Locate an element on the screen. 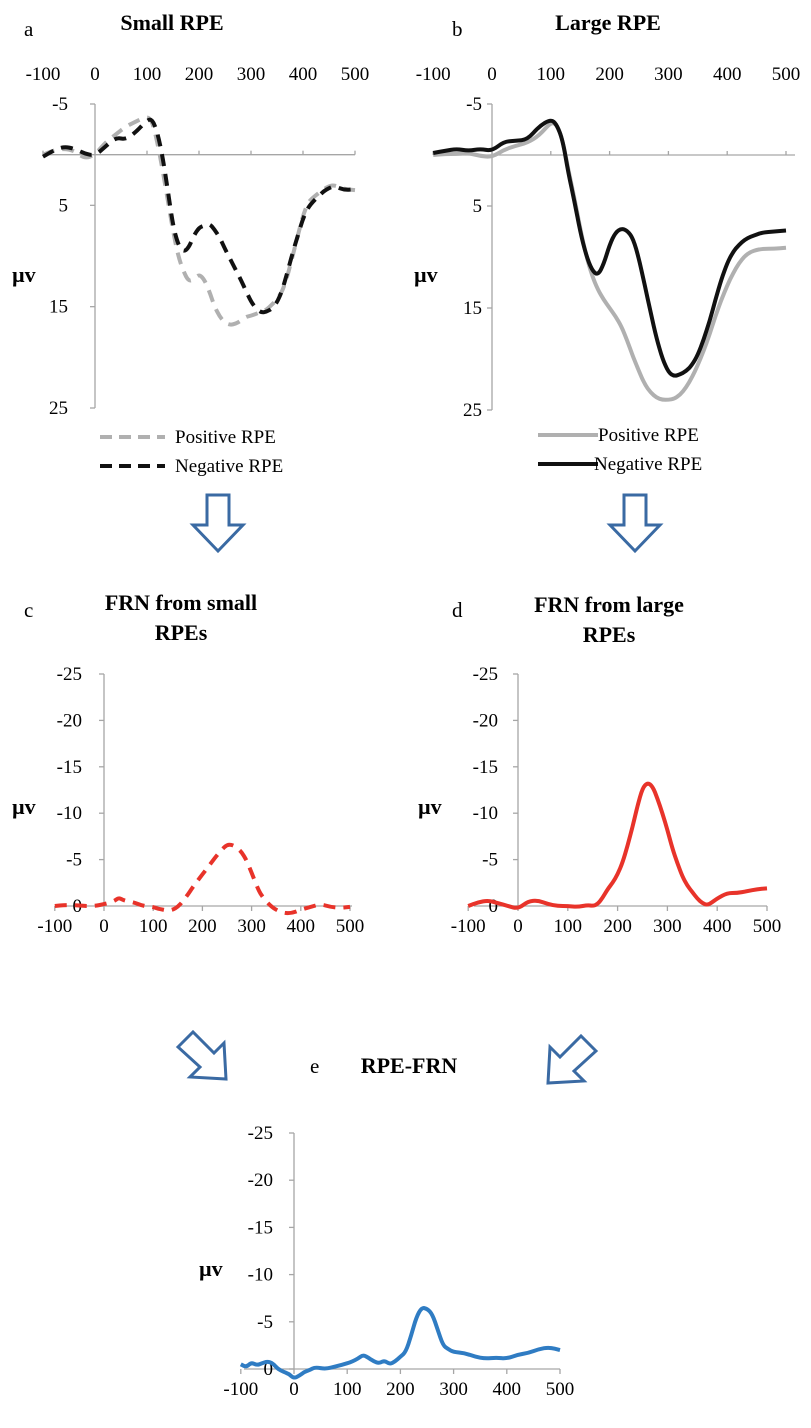 This screenshot has width=811, height=1428. panel-e-axes is located at coordinates (402, 1251).